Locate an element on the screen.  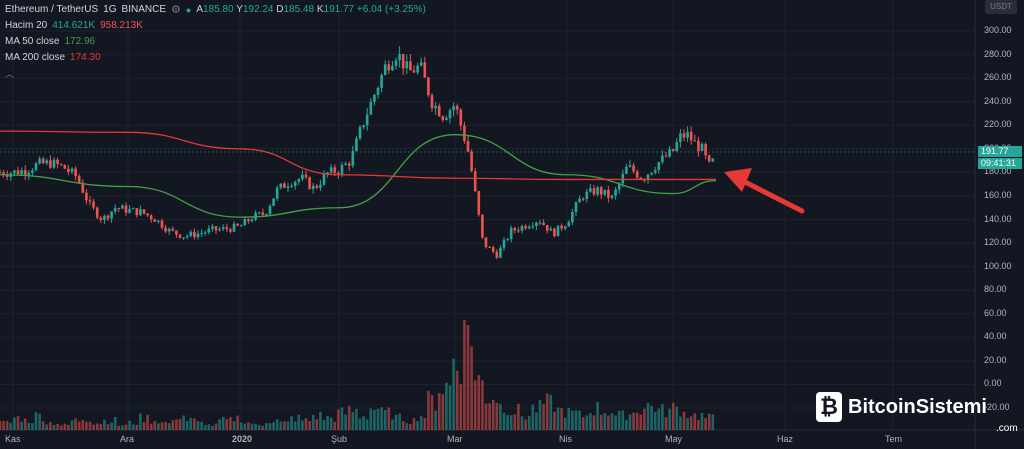
volume-legend: Hacim 20 414.621K 958.213K is located at coordinates (74, 25).